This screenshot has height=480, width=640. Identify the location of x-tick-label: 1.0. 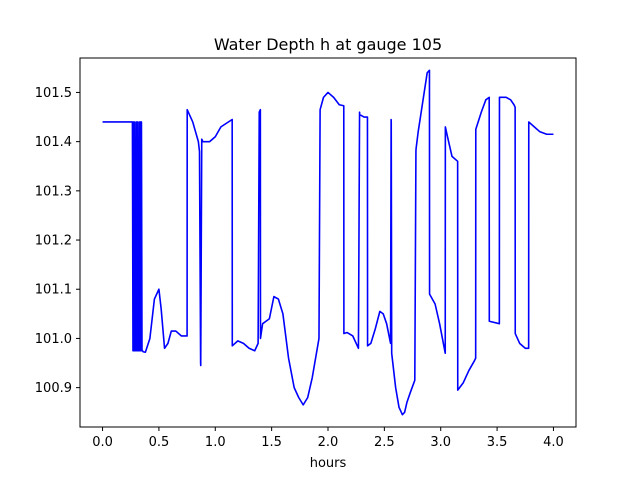
(215, 442).